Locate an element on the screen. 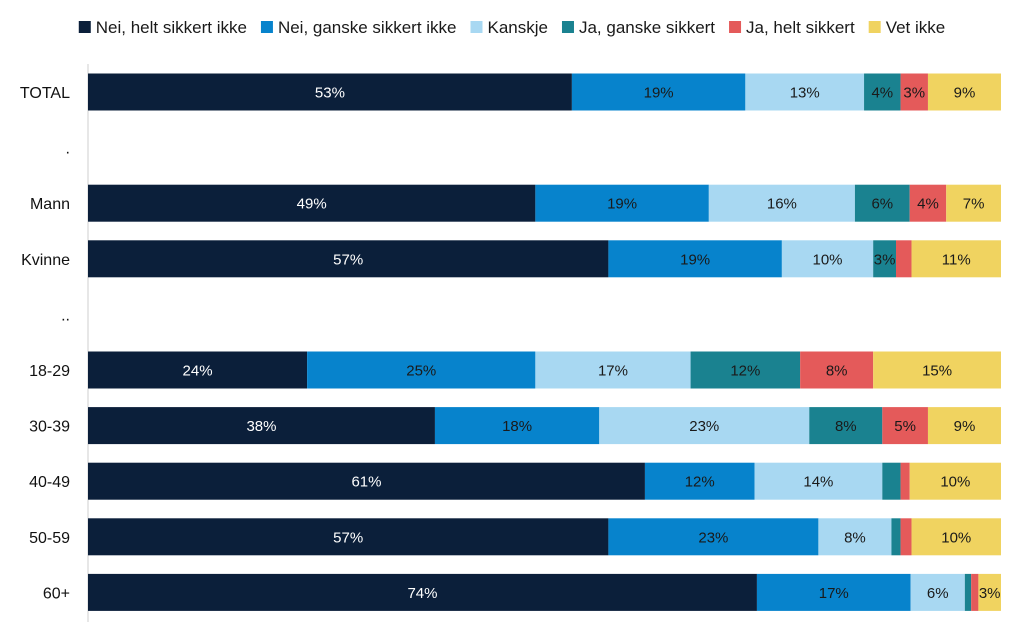  data-label: 14% is located at coordinates (818, 482).